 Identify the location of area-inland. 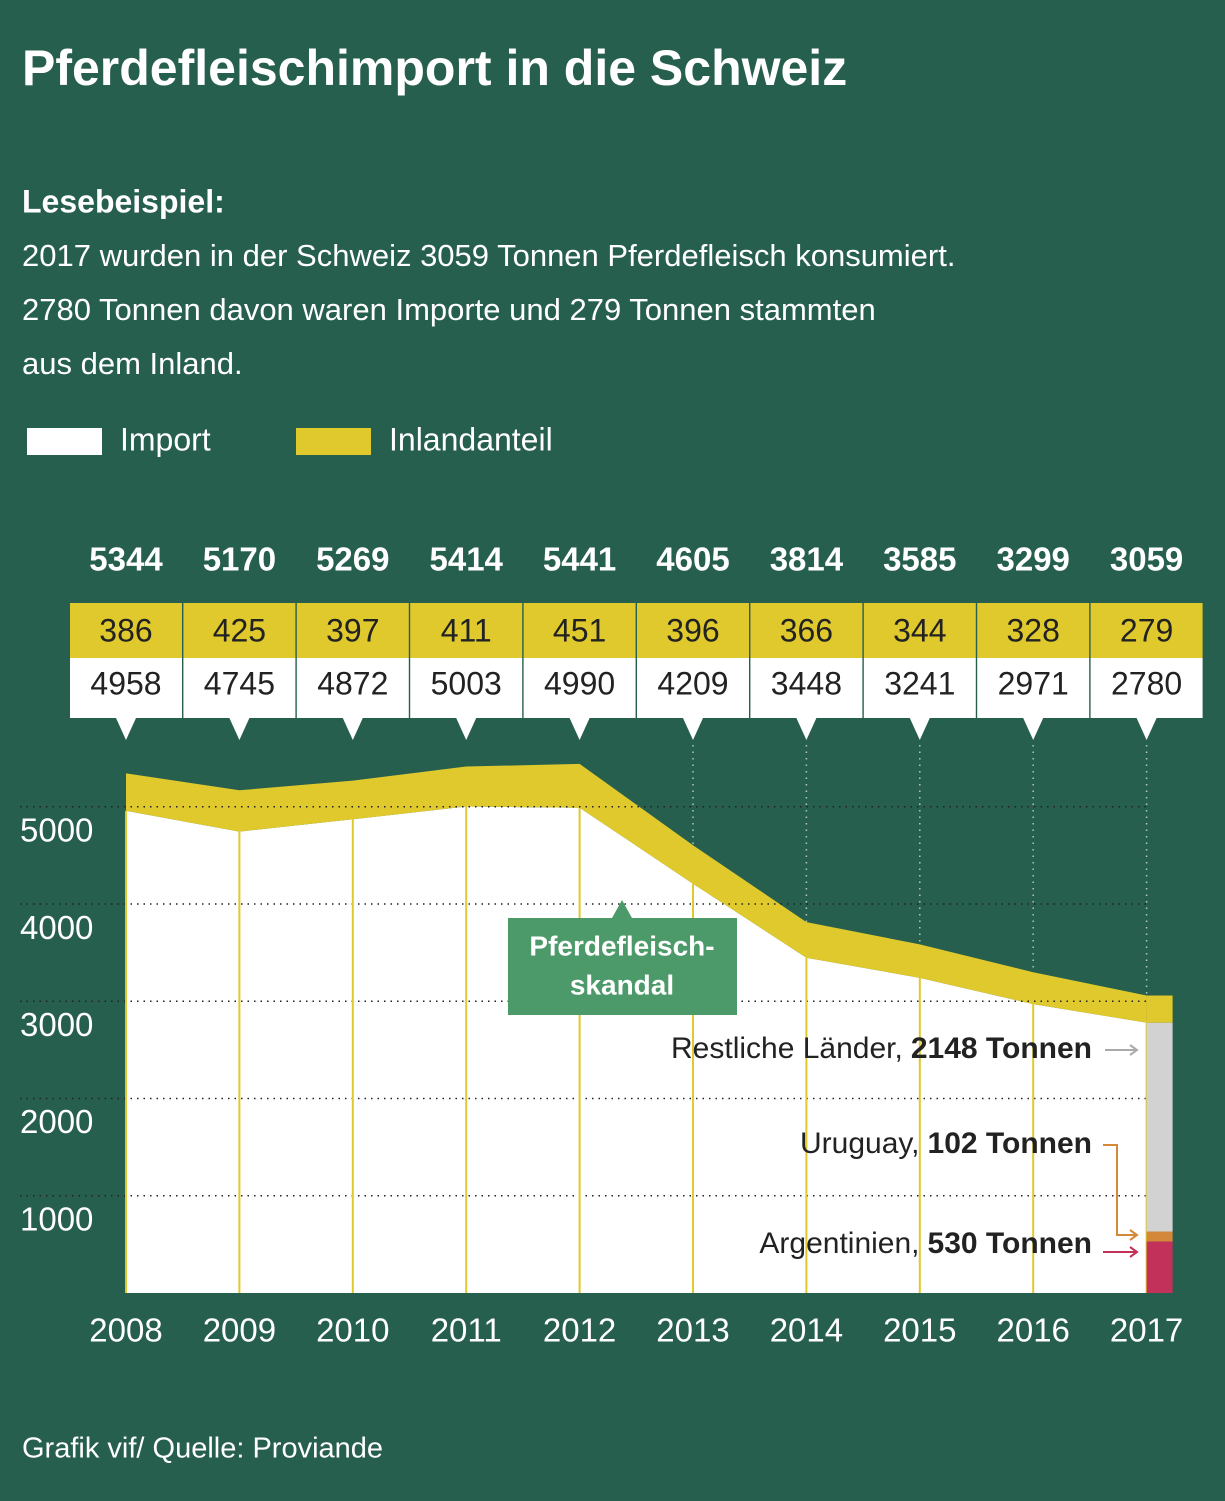
(636, 893).